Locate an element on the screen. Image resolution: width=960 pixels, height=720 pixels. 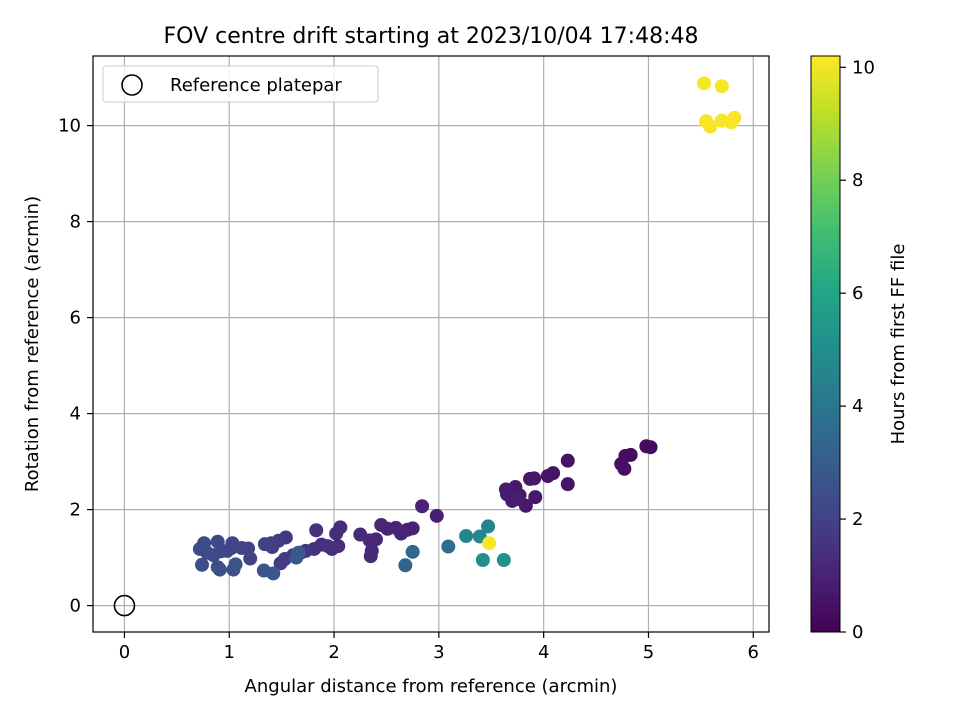
colorbar-tick-label: 10 is located at coordinates (863, 67).